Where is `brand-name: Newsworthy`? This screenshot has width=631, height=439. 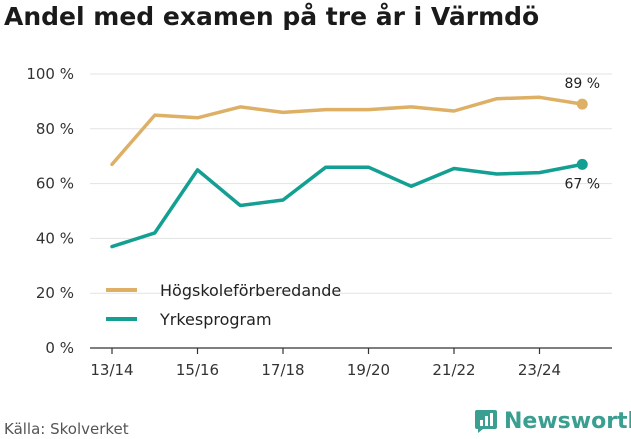
brand-name: Newsworthy is located at coordinates (567, 421).